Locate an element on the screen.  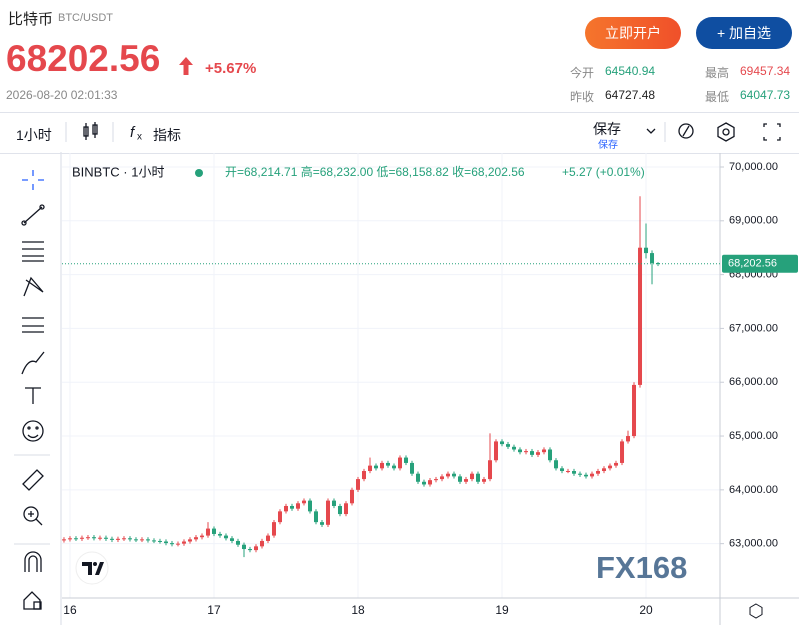
stat-label: 最低 is located at coordinates (717, 97).